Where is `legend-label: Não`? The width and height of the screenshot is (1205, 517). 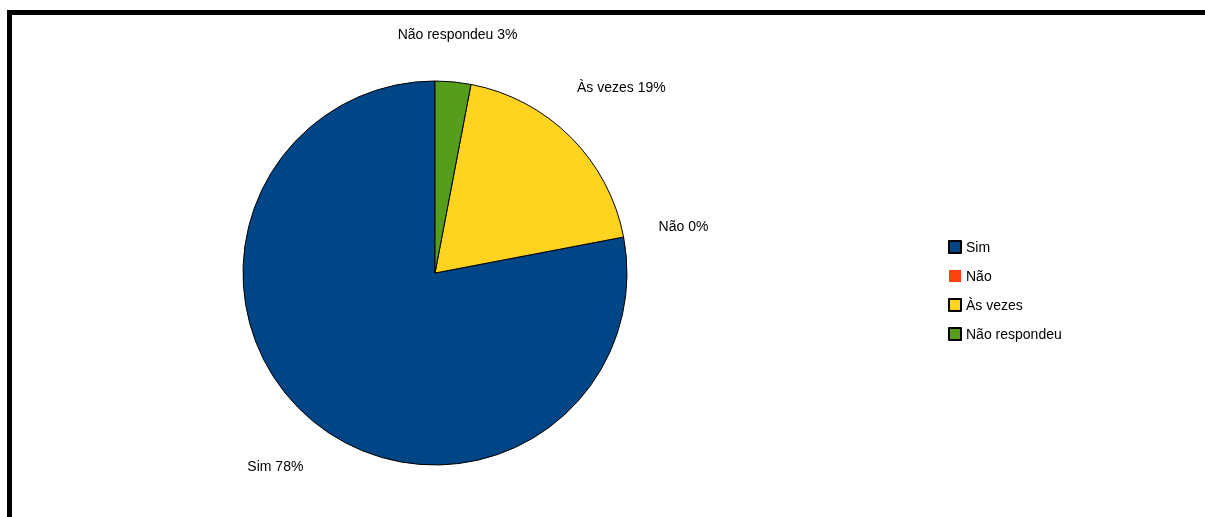
legend-label: Não is located at coordinates (979, 276).